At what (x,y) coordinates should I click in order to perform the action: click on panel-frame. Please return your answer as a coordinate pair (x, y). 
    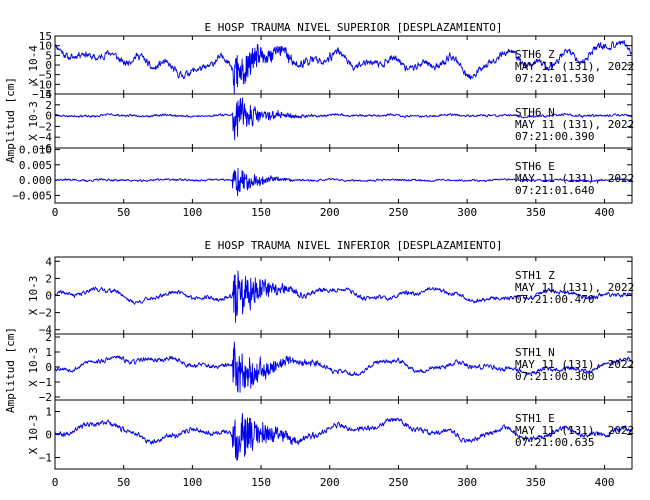
    Looking at the image, I should click on (343, 175).